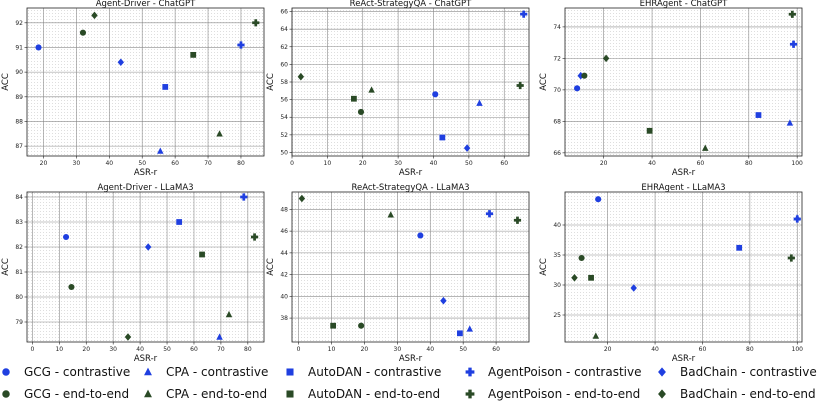 The width and height of the screenshot is (830, 408). I want to click on triangle-icon, so click(148, 393).